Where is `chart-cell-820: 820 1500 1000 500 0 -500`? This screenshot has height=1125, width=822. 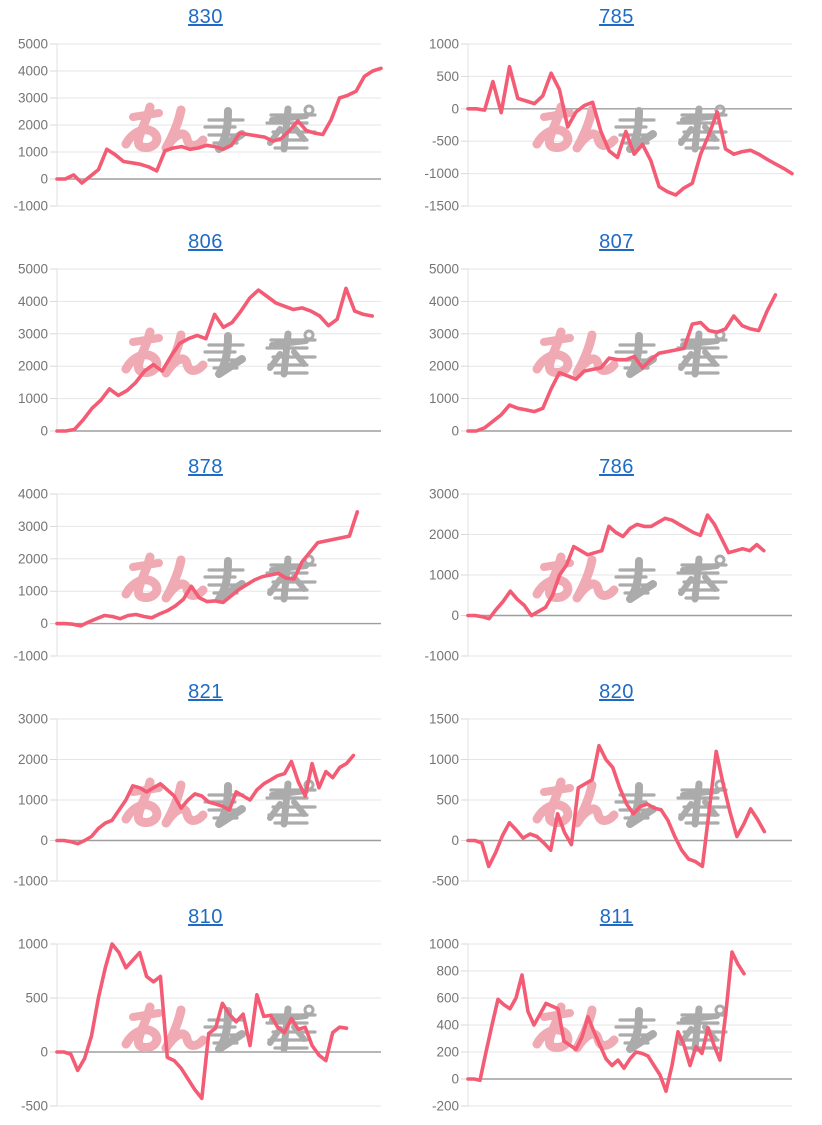
chart-cell-820: 820 1500 1000 500 0 -500 is located at coordinates (616, 787).